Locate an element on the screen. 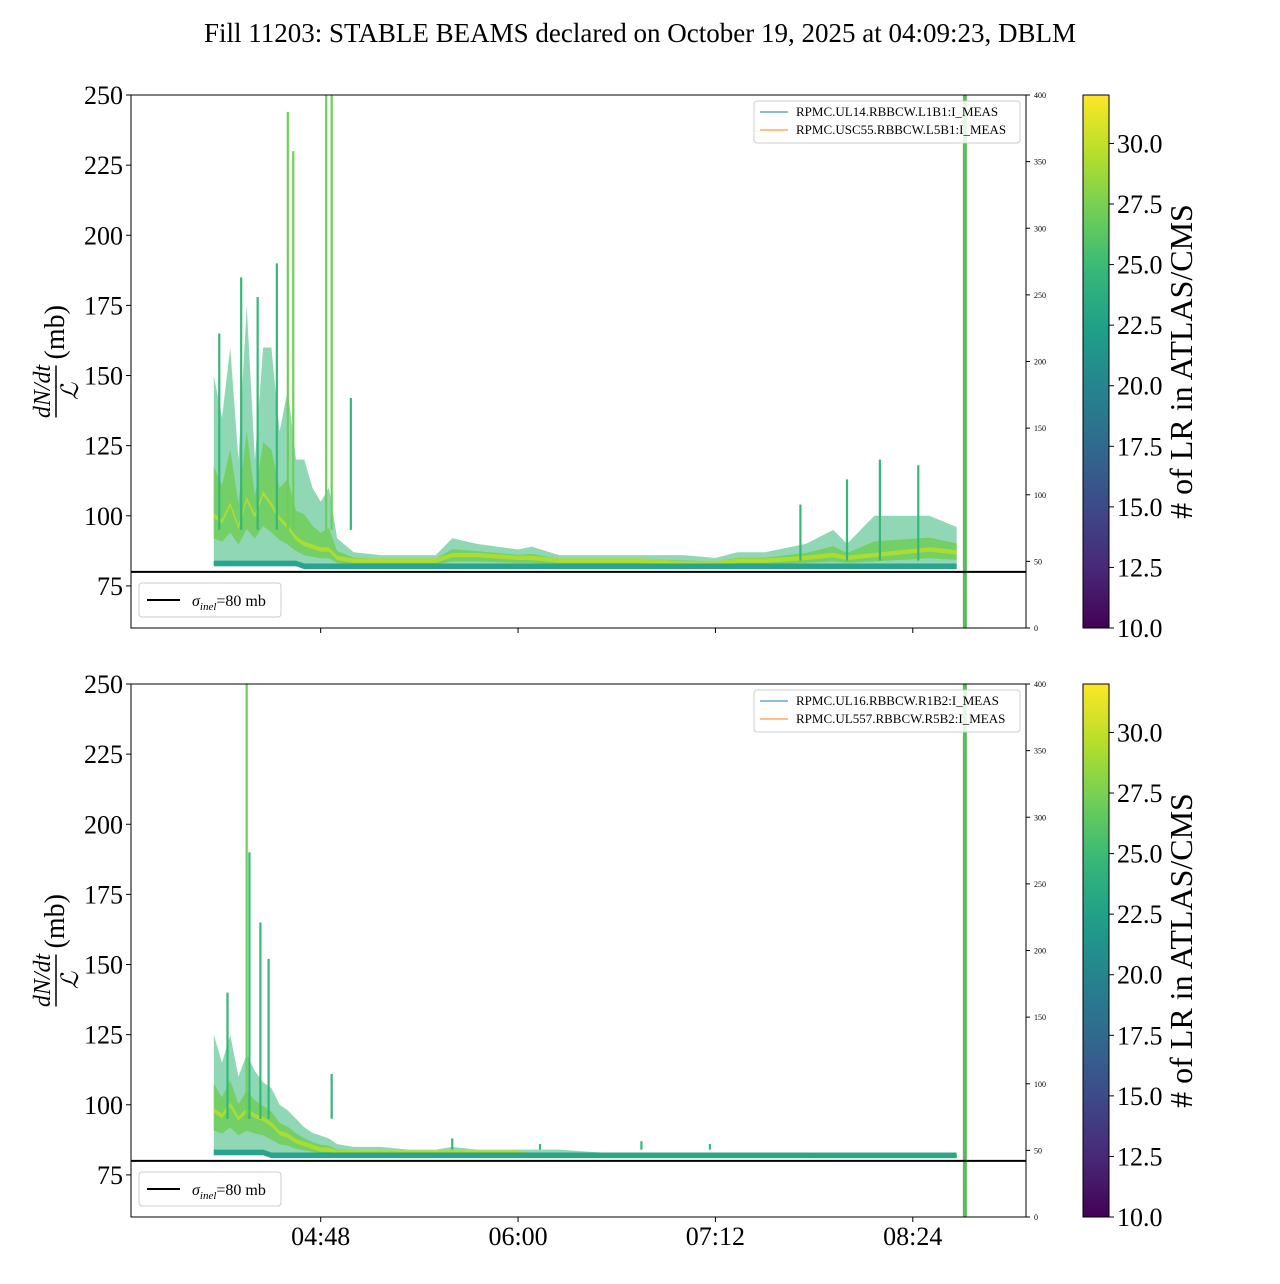 This screenshot has width=1280, height=1284. x-tick-label: 08:24 is located at coordinates (912, 1236).